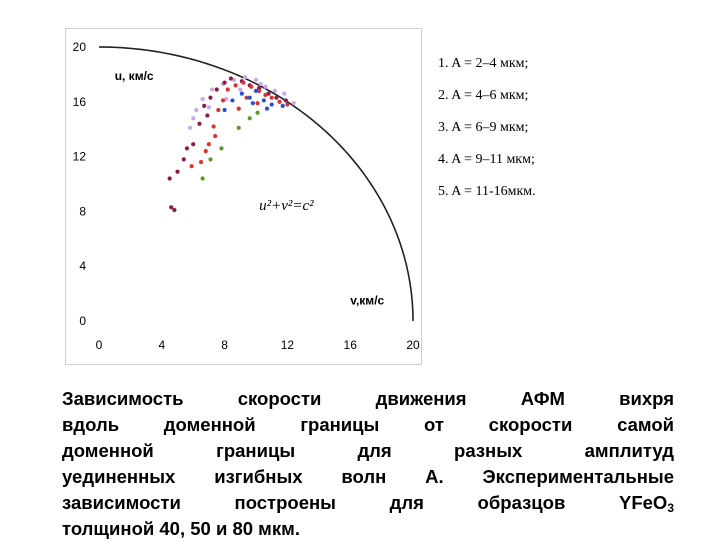 The height and width of the screenshot is (542, 720). I want to click on y-tick-label: 8, so click(82, 211).